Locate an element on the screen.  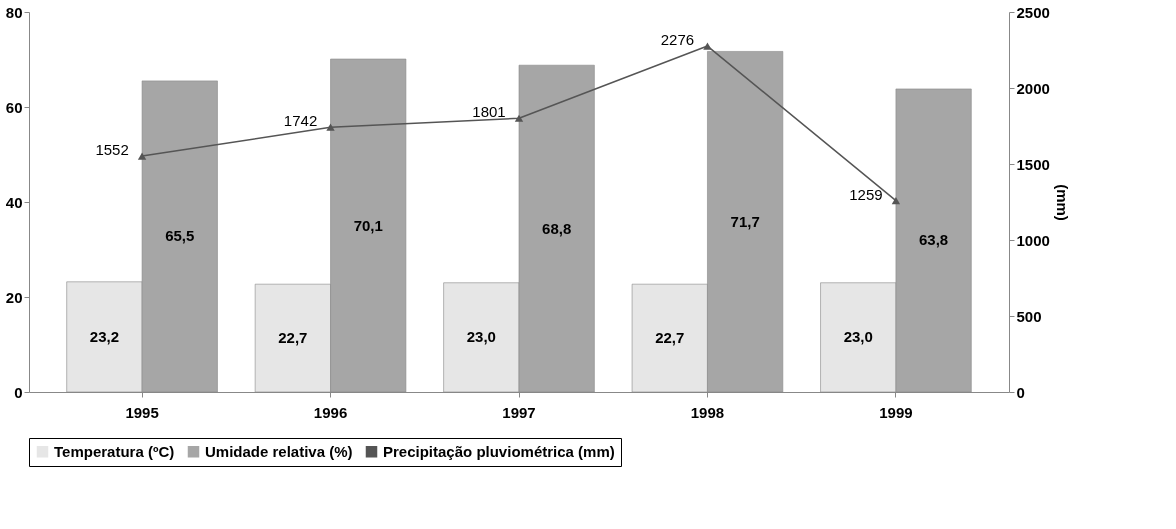
y-tick-label: 20 is located at coordinates (14, 297).